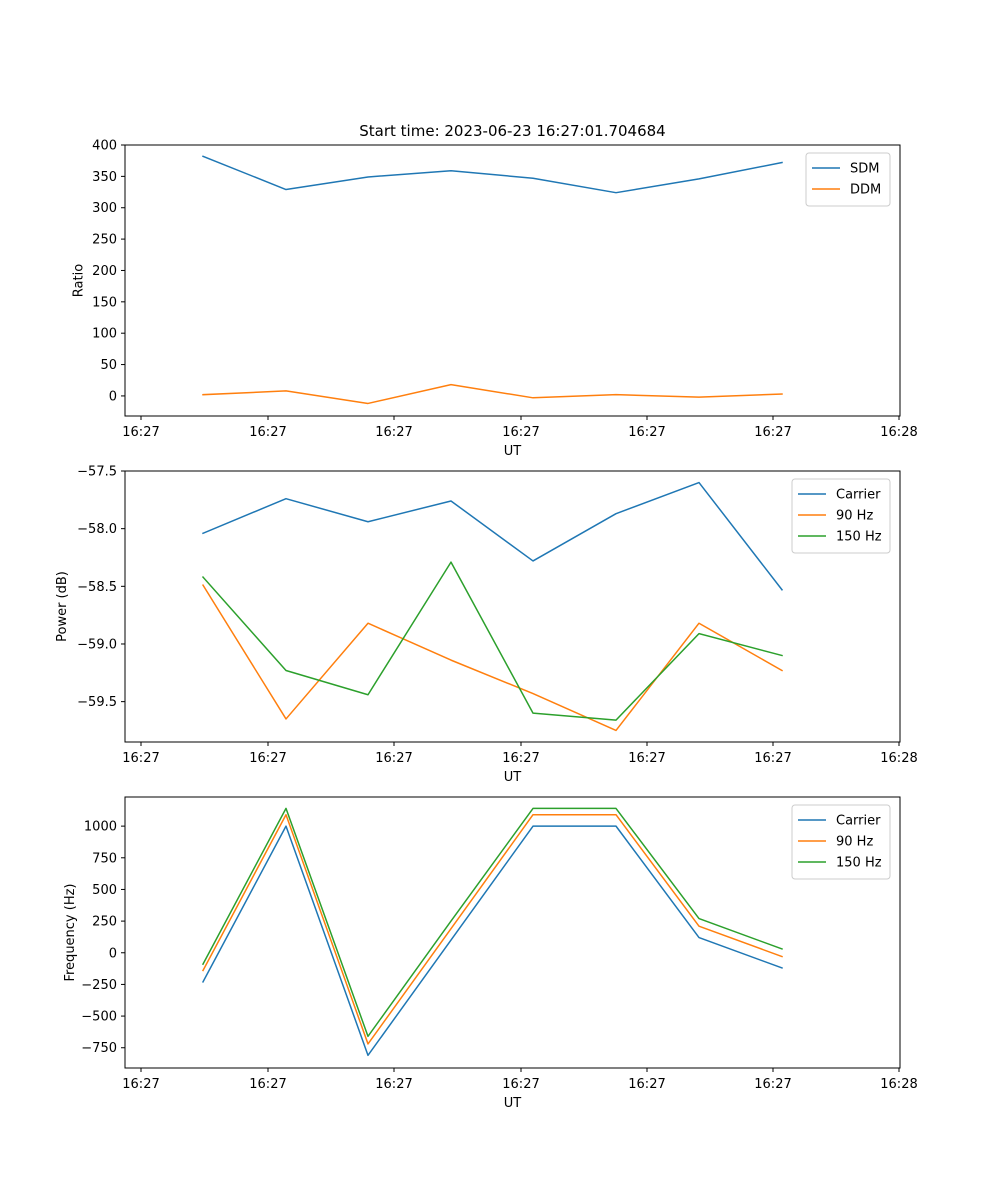  What do you see at coordinates (104, 271) in the screenshot?
I see `y-tick-label: 200` at bounding box center [104, 271].